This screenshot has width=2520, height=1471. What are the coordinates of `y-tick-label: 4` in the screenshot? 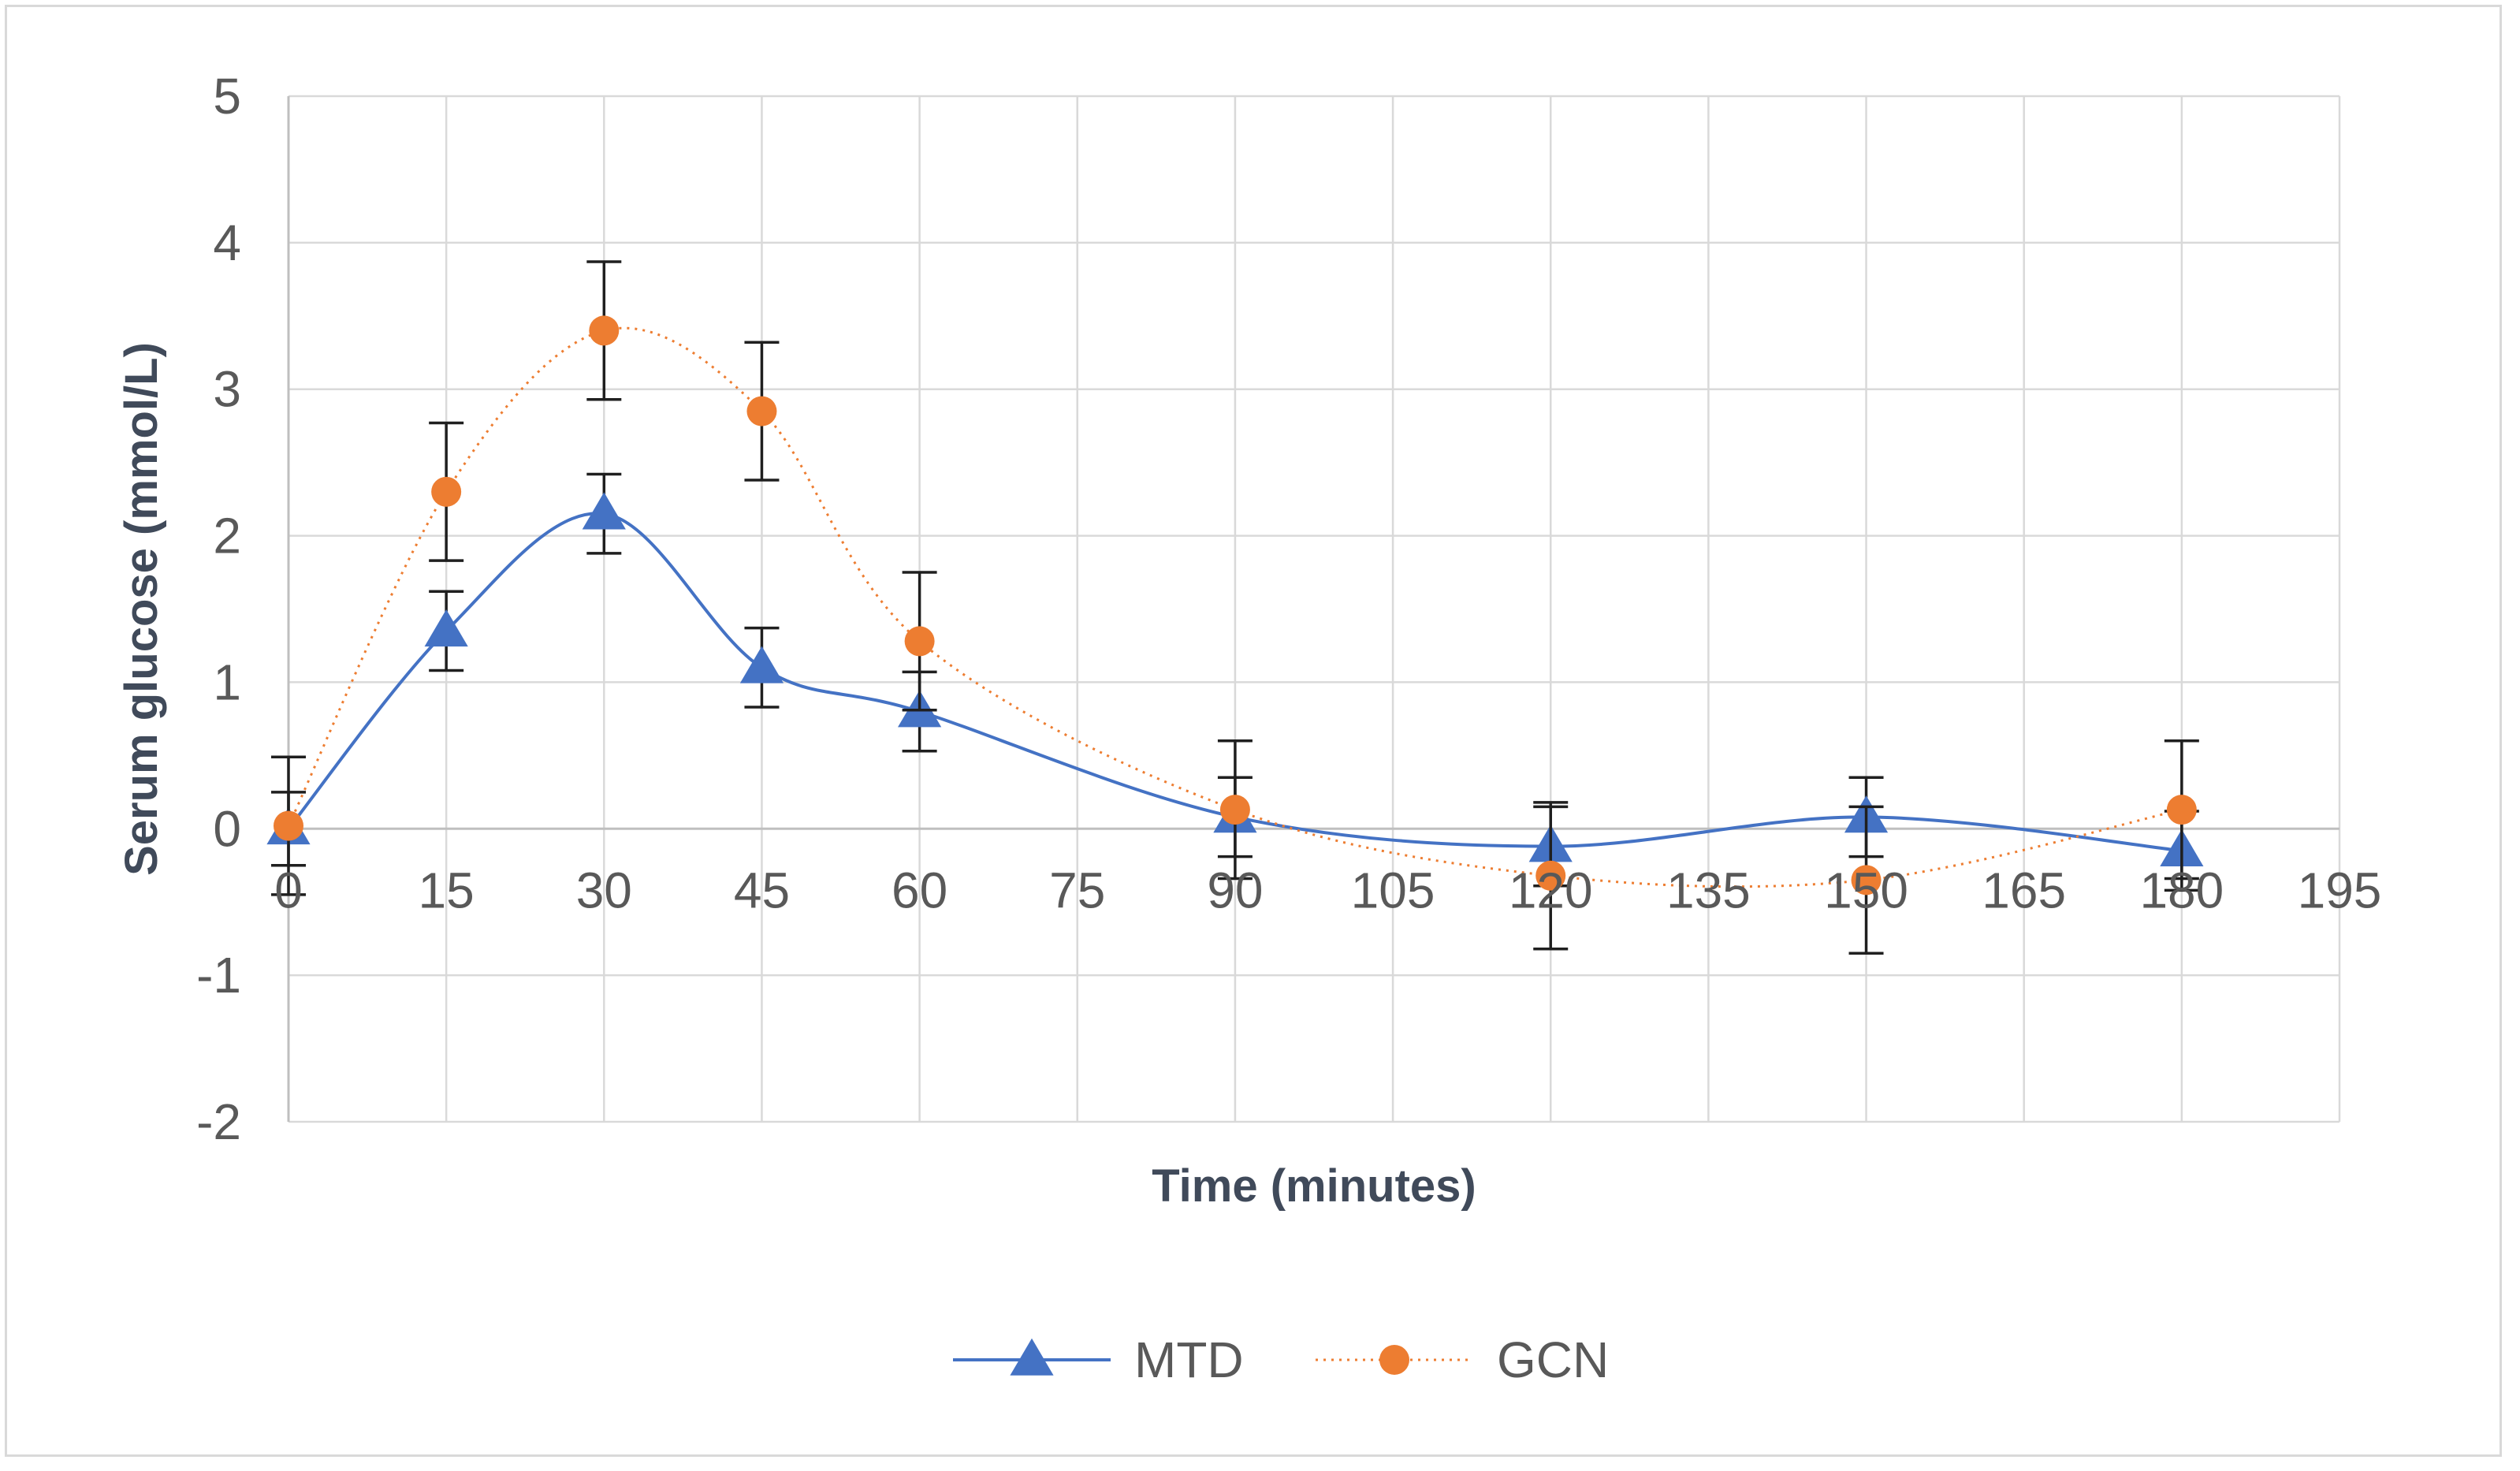 It's located at (227, 243).